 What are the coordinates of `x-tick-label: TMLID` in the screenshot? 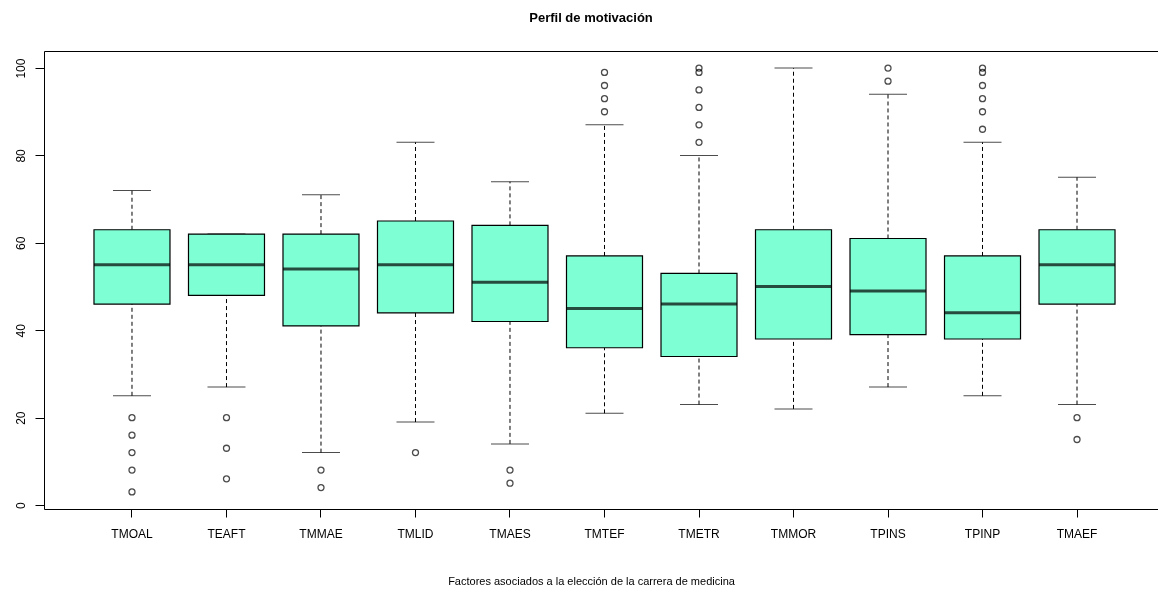 It's located at (415, 533).